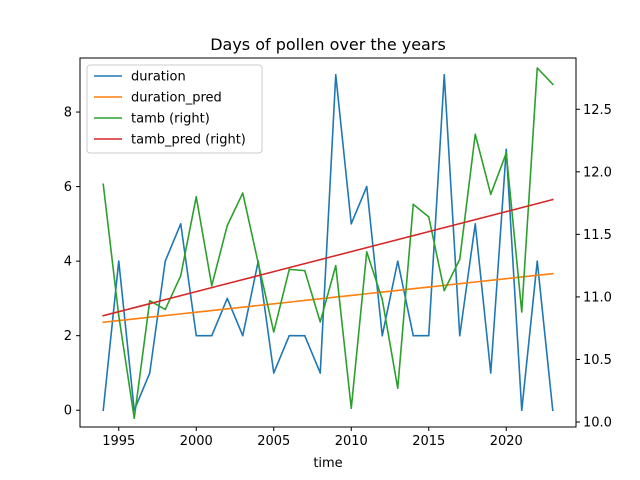 This screenshot has height=480, width=640. What do you see at coordinates (68, 262) in the screenshot?
I see `y-left-tick-label: 4` at bounding box center [68, 262].